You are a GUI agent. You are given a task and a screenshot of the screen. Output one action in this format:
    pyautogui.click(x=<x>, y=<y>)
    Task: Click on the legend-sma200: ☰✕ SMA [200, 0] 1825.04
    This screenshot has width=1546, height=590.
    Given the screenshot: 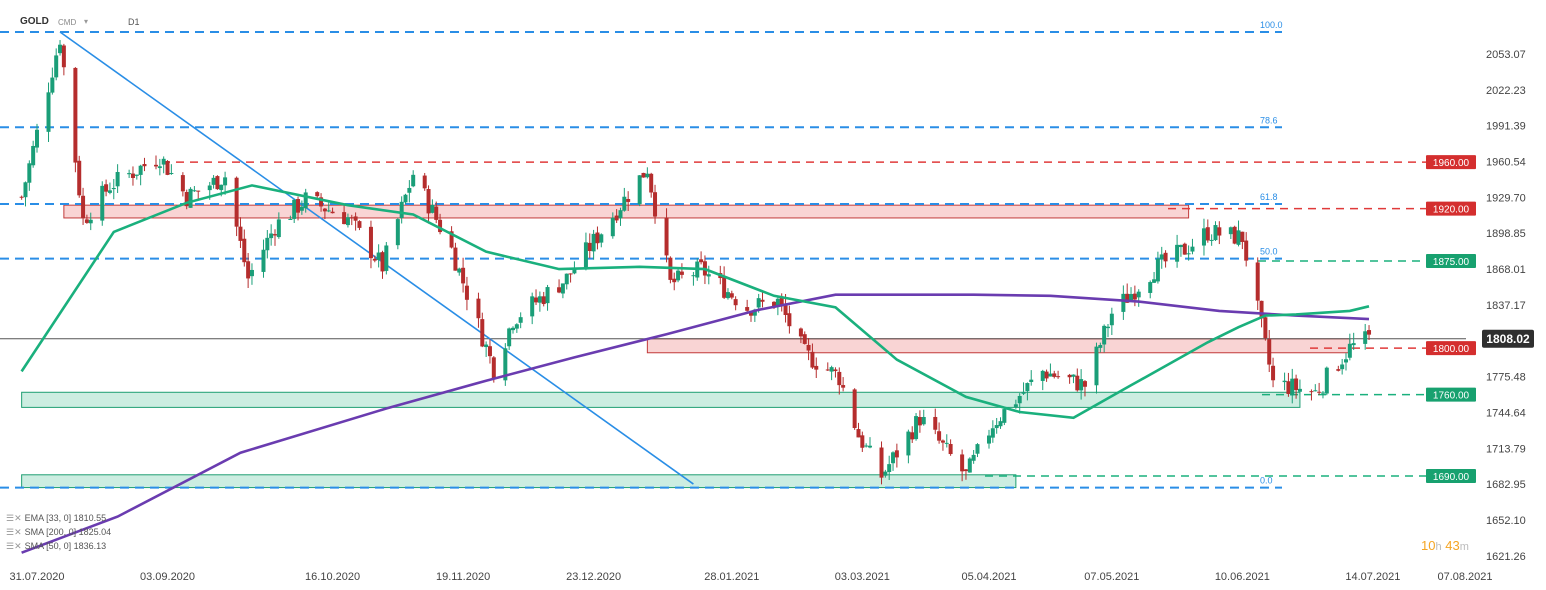 What is the action you would take?
    pyautogui.click(x=58, y=532)
    